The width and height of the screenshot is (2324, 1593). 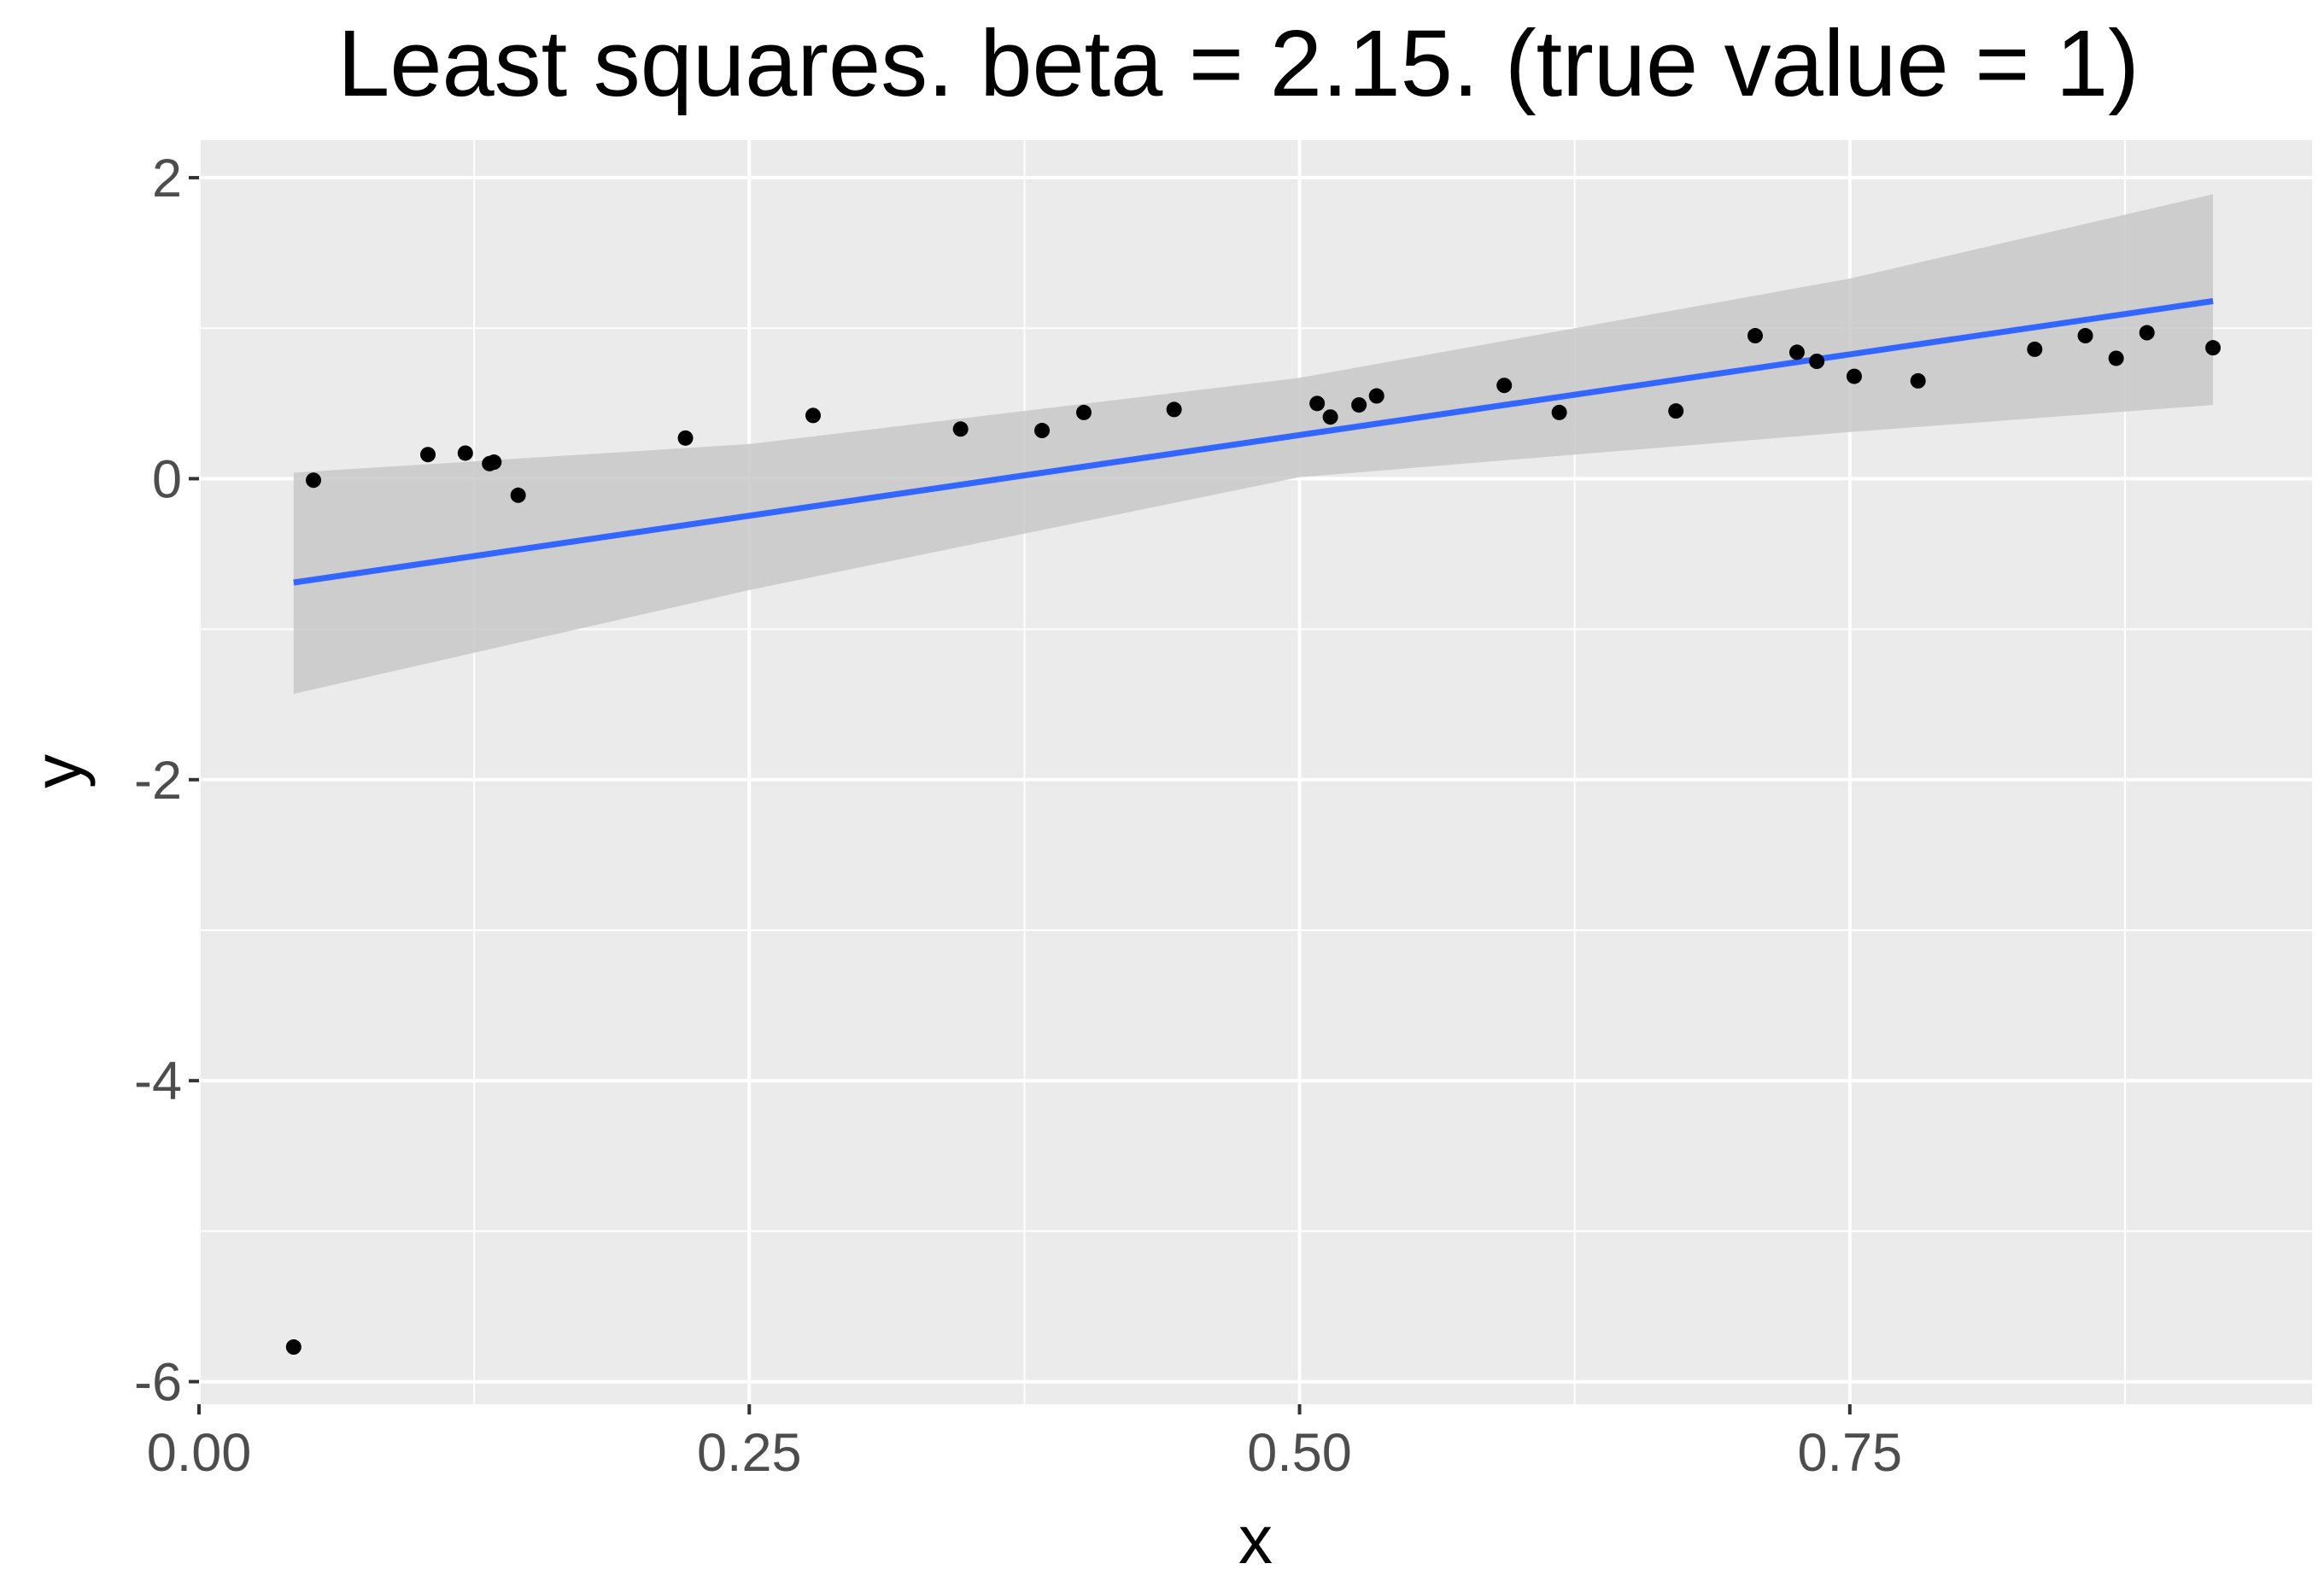 What do you see at coordinates (158, 781) in the screenshot?
I see `y-tick-label: -2` at bounding box center [158, 781].